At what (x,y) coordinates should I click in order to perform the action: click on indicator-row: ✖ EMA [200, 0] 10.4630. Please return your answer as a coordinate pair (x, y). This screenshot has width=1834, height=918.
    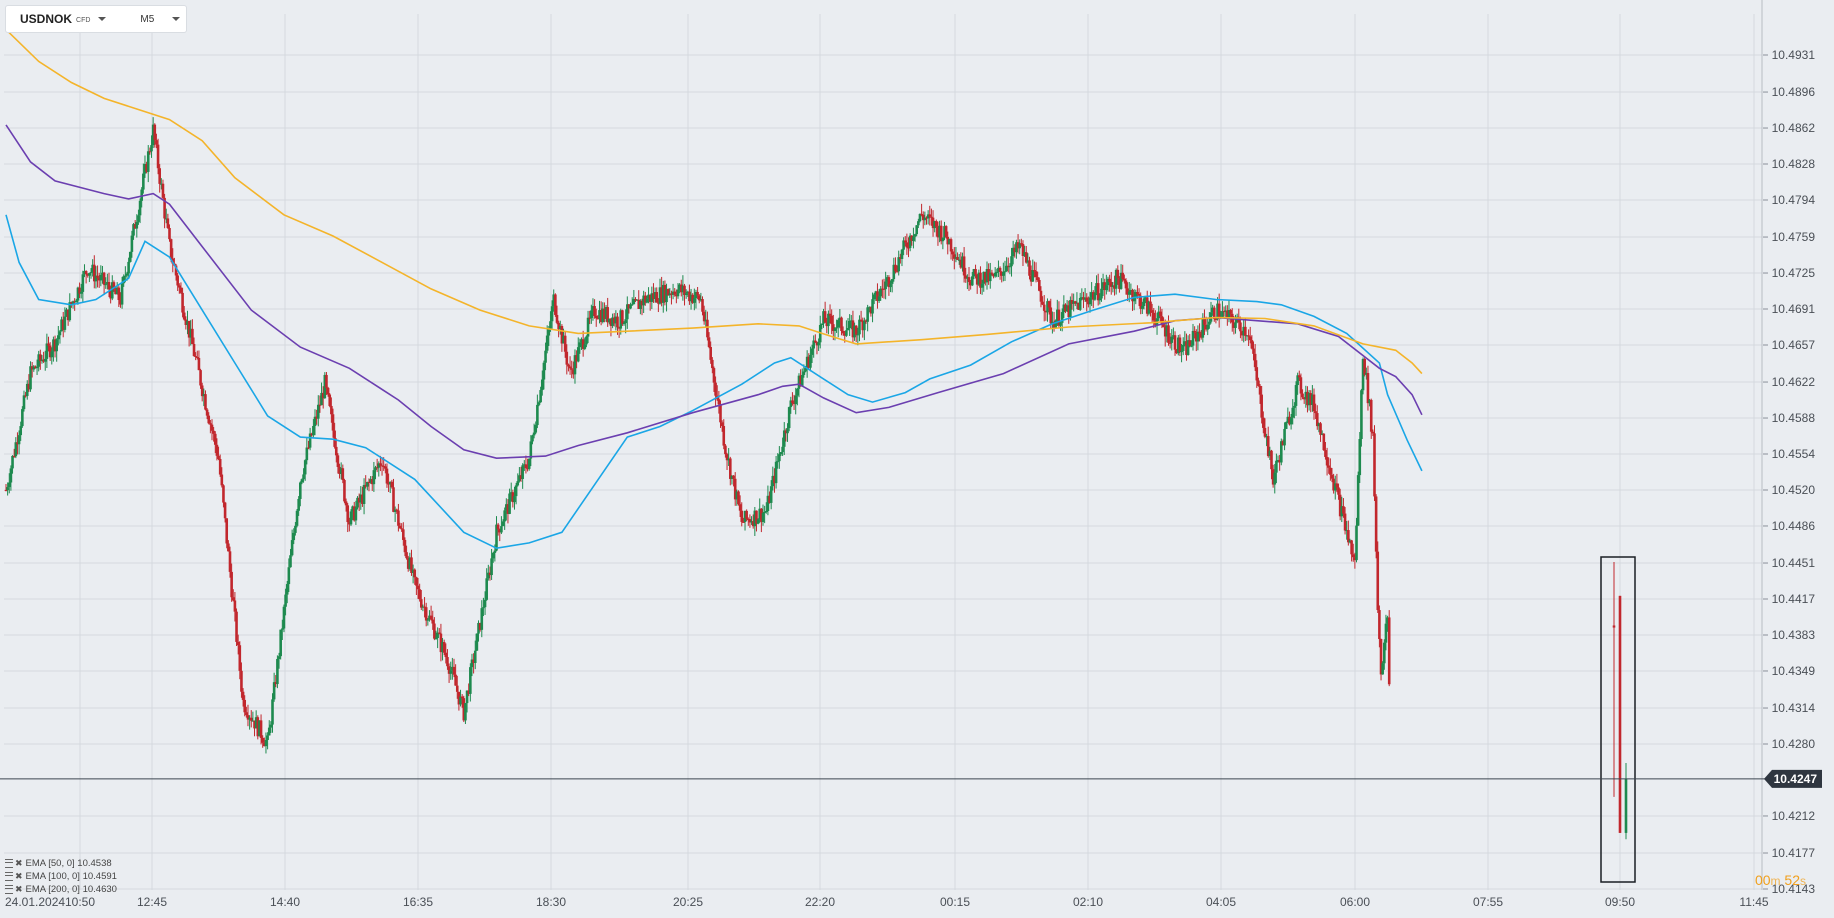
    Looking at the image, I should click on (61, 889).